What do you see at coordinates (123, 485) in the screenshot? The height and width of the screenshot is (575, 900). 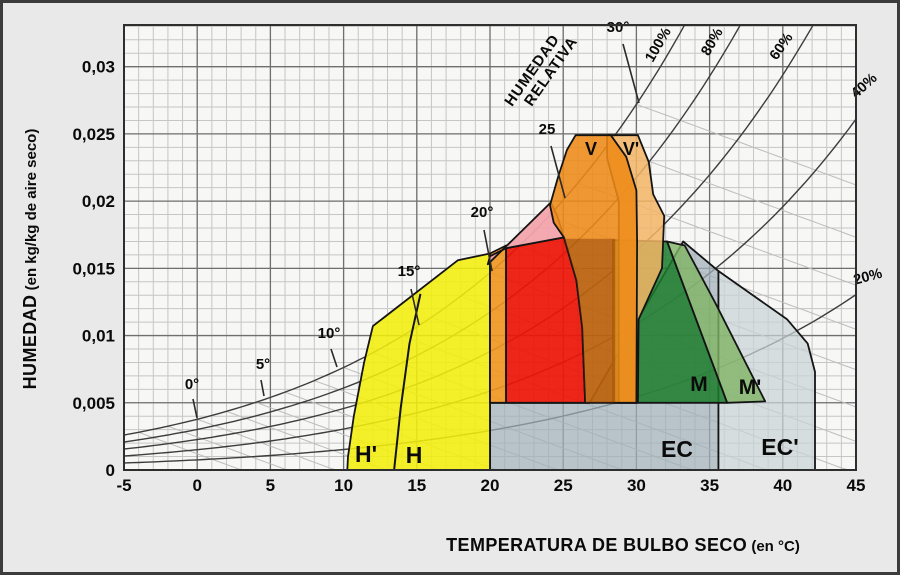 I see `x-tick-label: -5` at bounding box center [123, 485].